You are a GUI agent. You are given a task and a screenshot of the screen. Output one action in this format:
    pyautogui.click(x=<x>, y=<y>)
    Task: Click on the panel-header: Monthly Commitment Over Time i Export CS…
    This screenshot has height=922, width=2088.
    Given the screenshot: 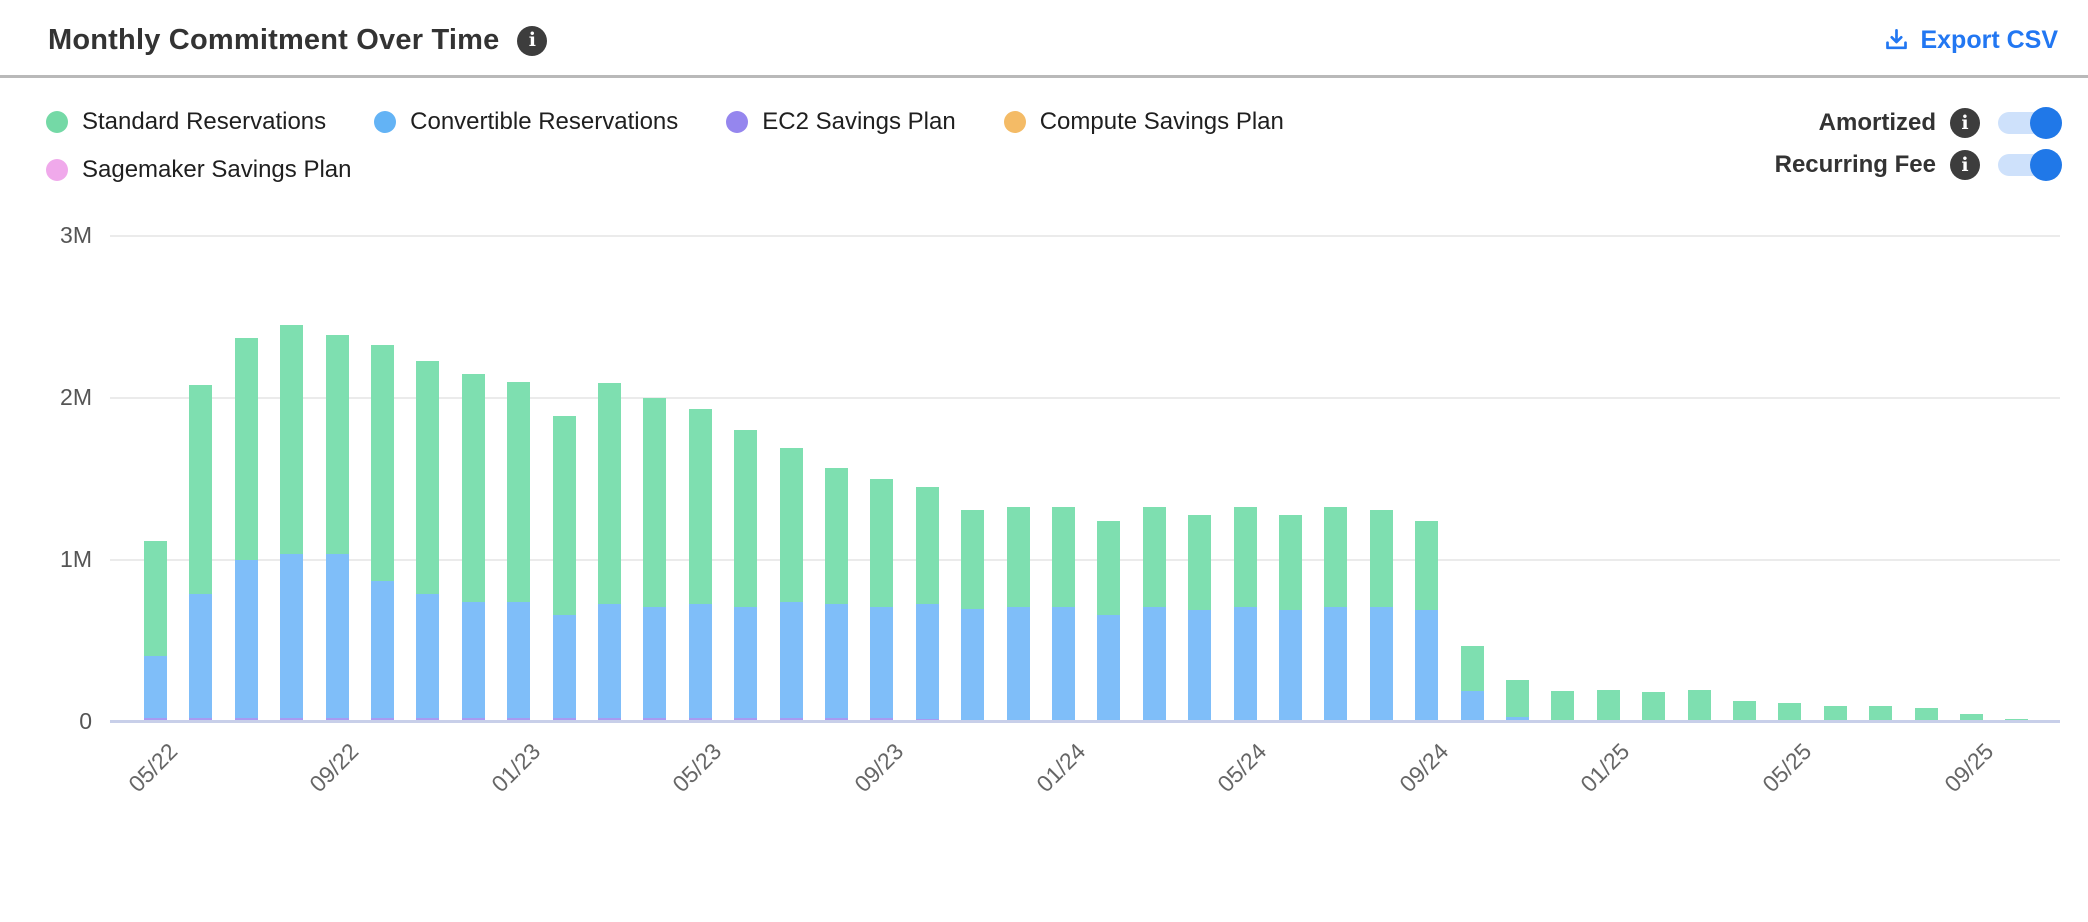 What is the action you would take?
    pyautogui.click(x=1044, y=28)
    